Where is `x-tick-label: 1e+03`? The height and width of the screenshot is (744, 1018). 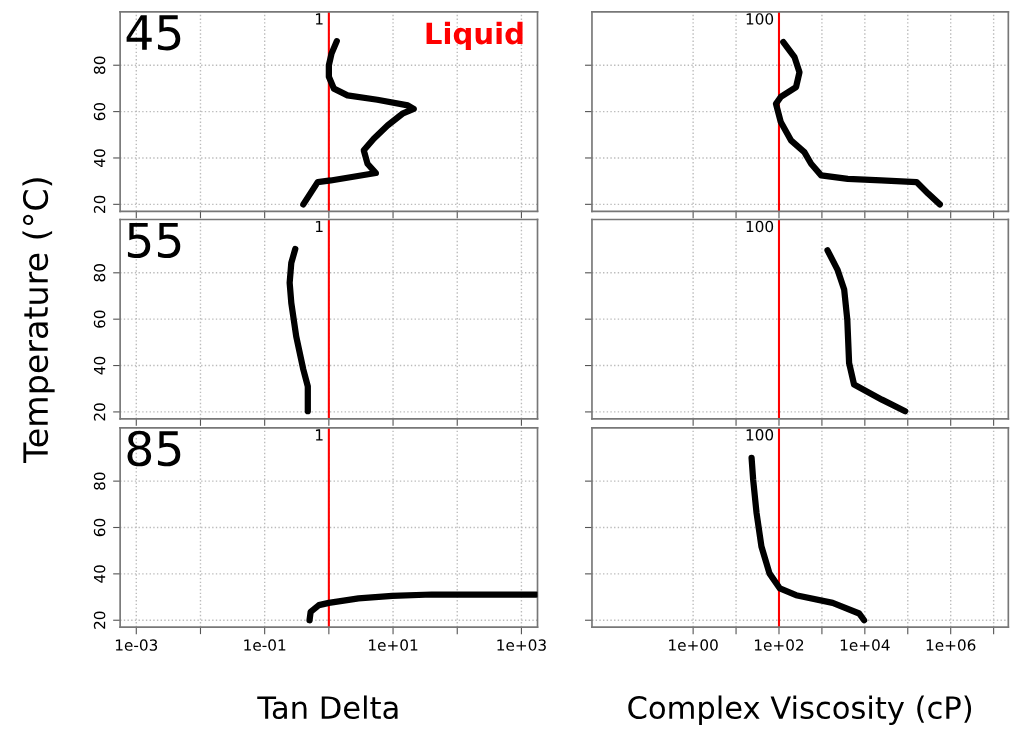 x-tick-label: 1e+03 is located at coordinates (521, 645).